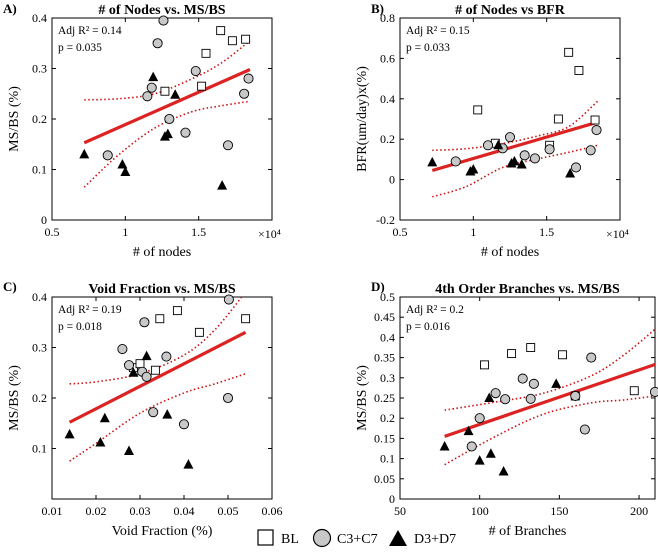  Describe the element at coordinates (290, 539) in the screenshot. I see `legend-label-bl: BL` at that location.